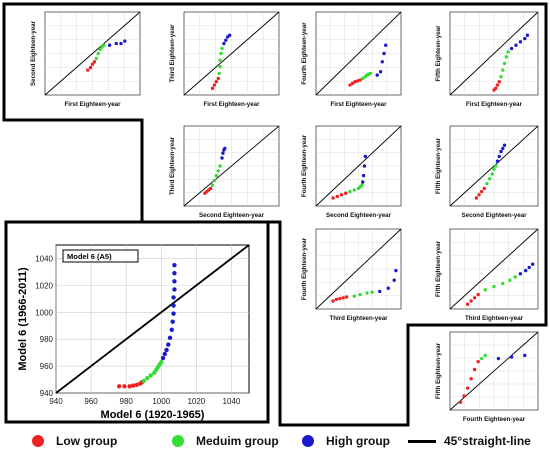  I want to click on main-diagonal-line, so click(152, 319).